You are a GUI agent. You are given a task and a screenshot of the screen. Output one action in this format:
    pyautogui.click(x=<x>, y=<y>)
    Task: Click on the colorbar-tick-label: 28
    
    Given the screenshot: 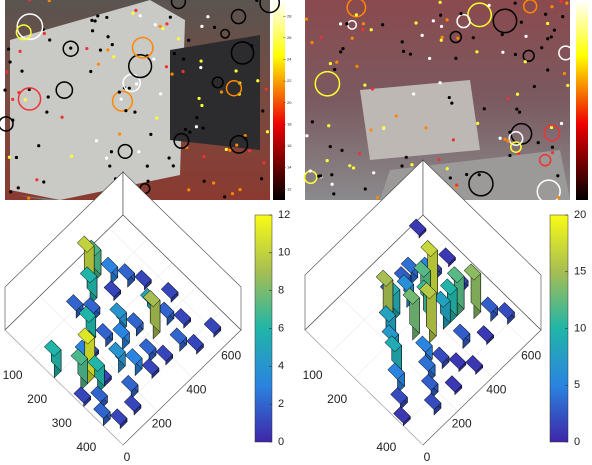 What is the action you would take?
    pyautogui.click(x=289, y=15)
    